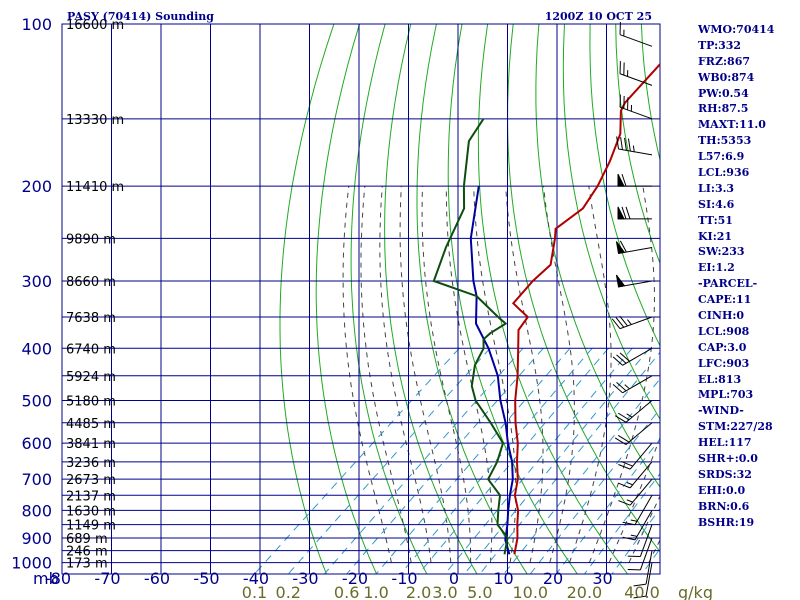  I want to click on index-item: CAPE:11, so click(725, 300).